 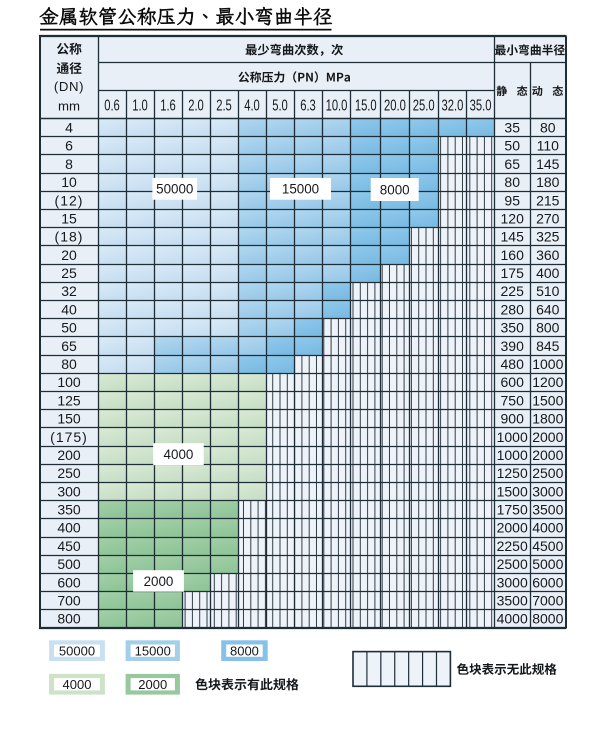 I want to click on svg-text: (175), so click(x=69, y=437).